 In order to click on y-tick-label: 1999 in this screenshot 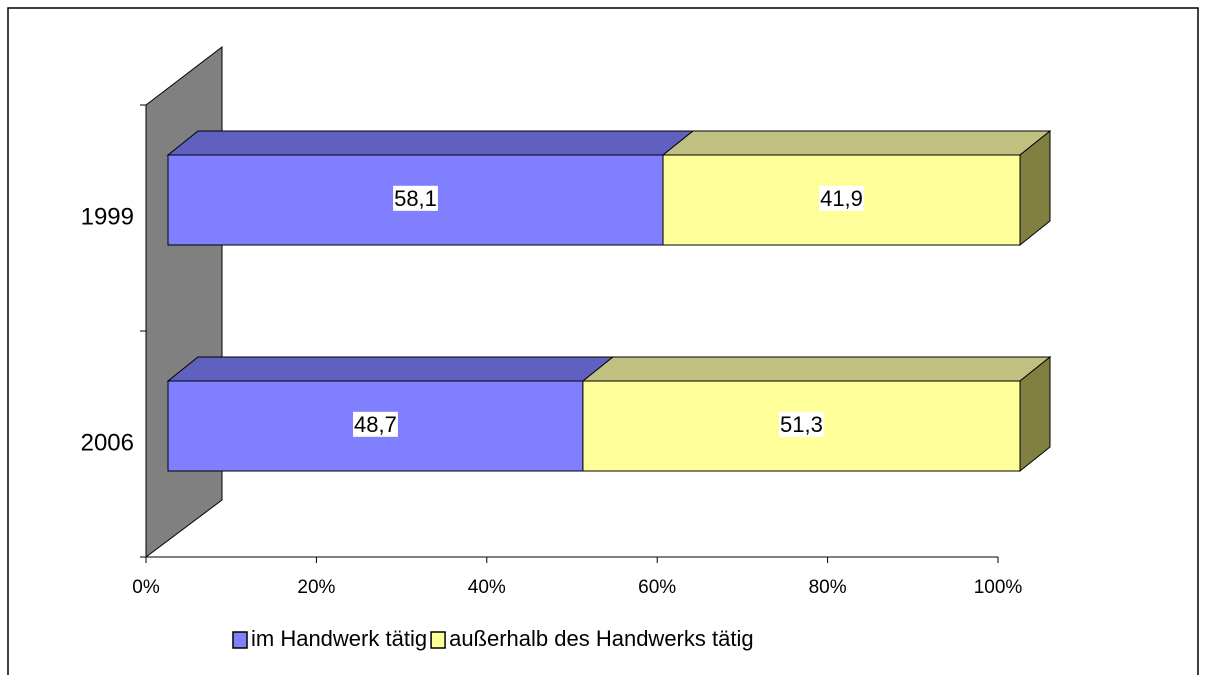, I will do `click(107, 216)`.